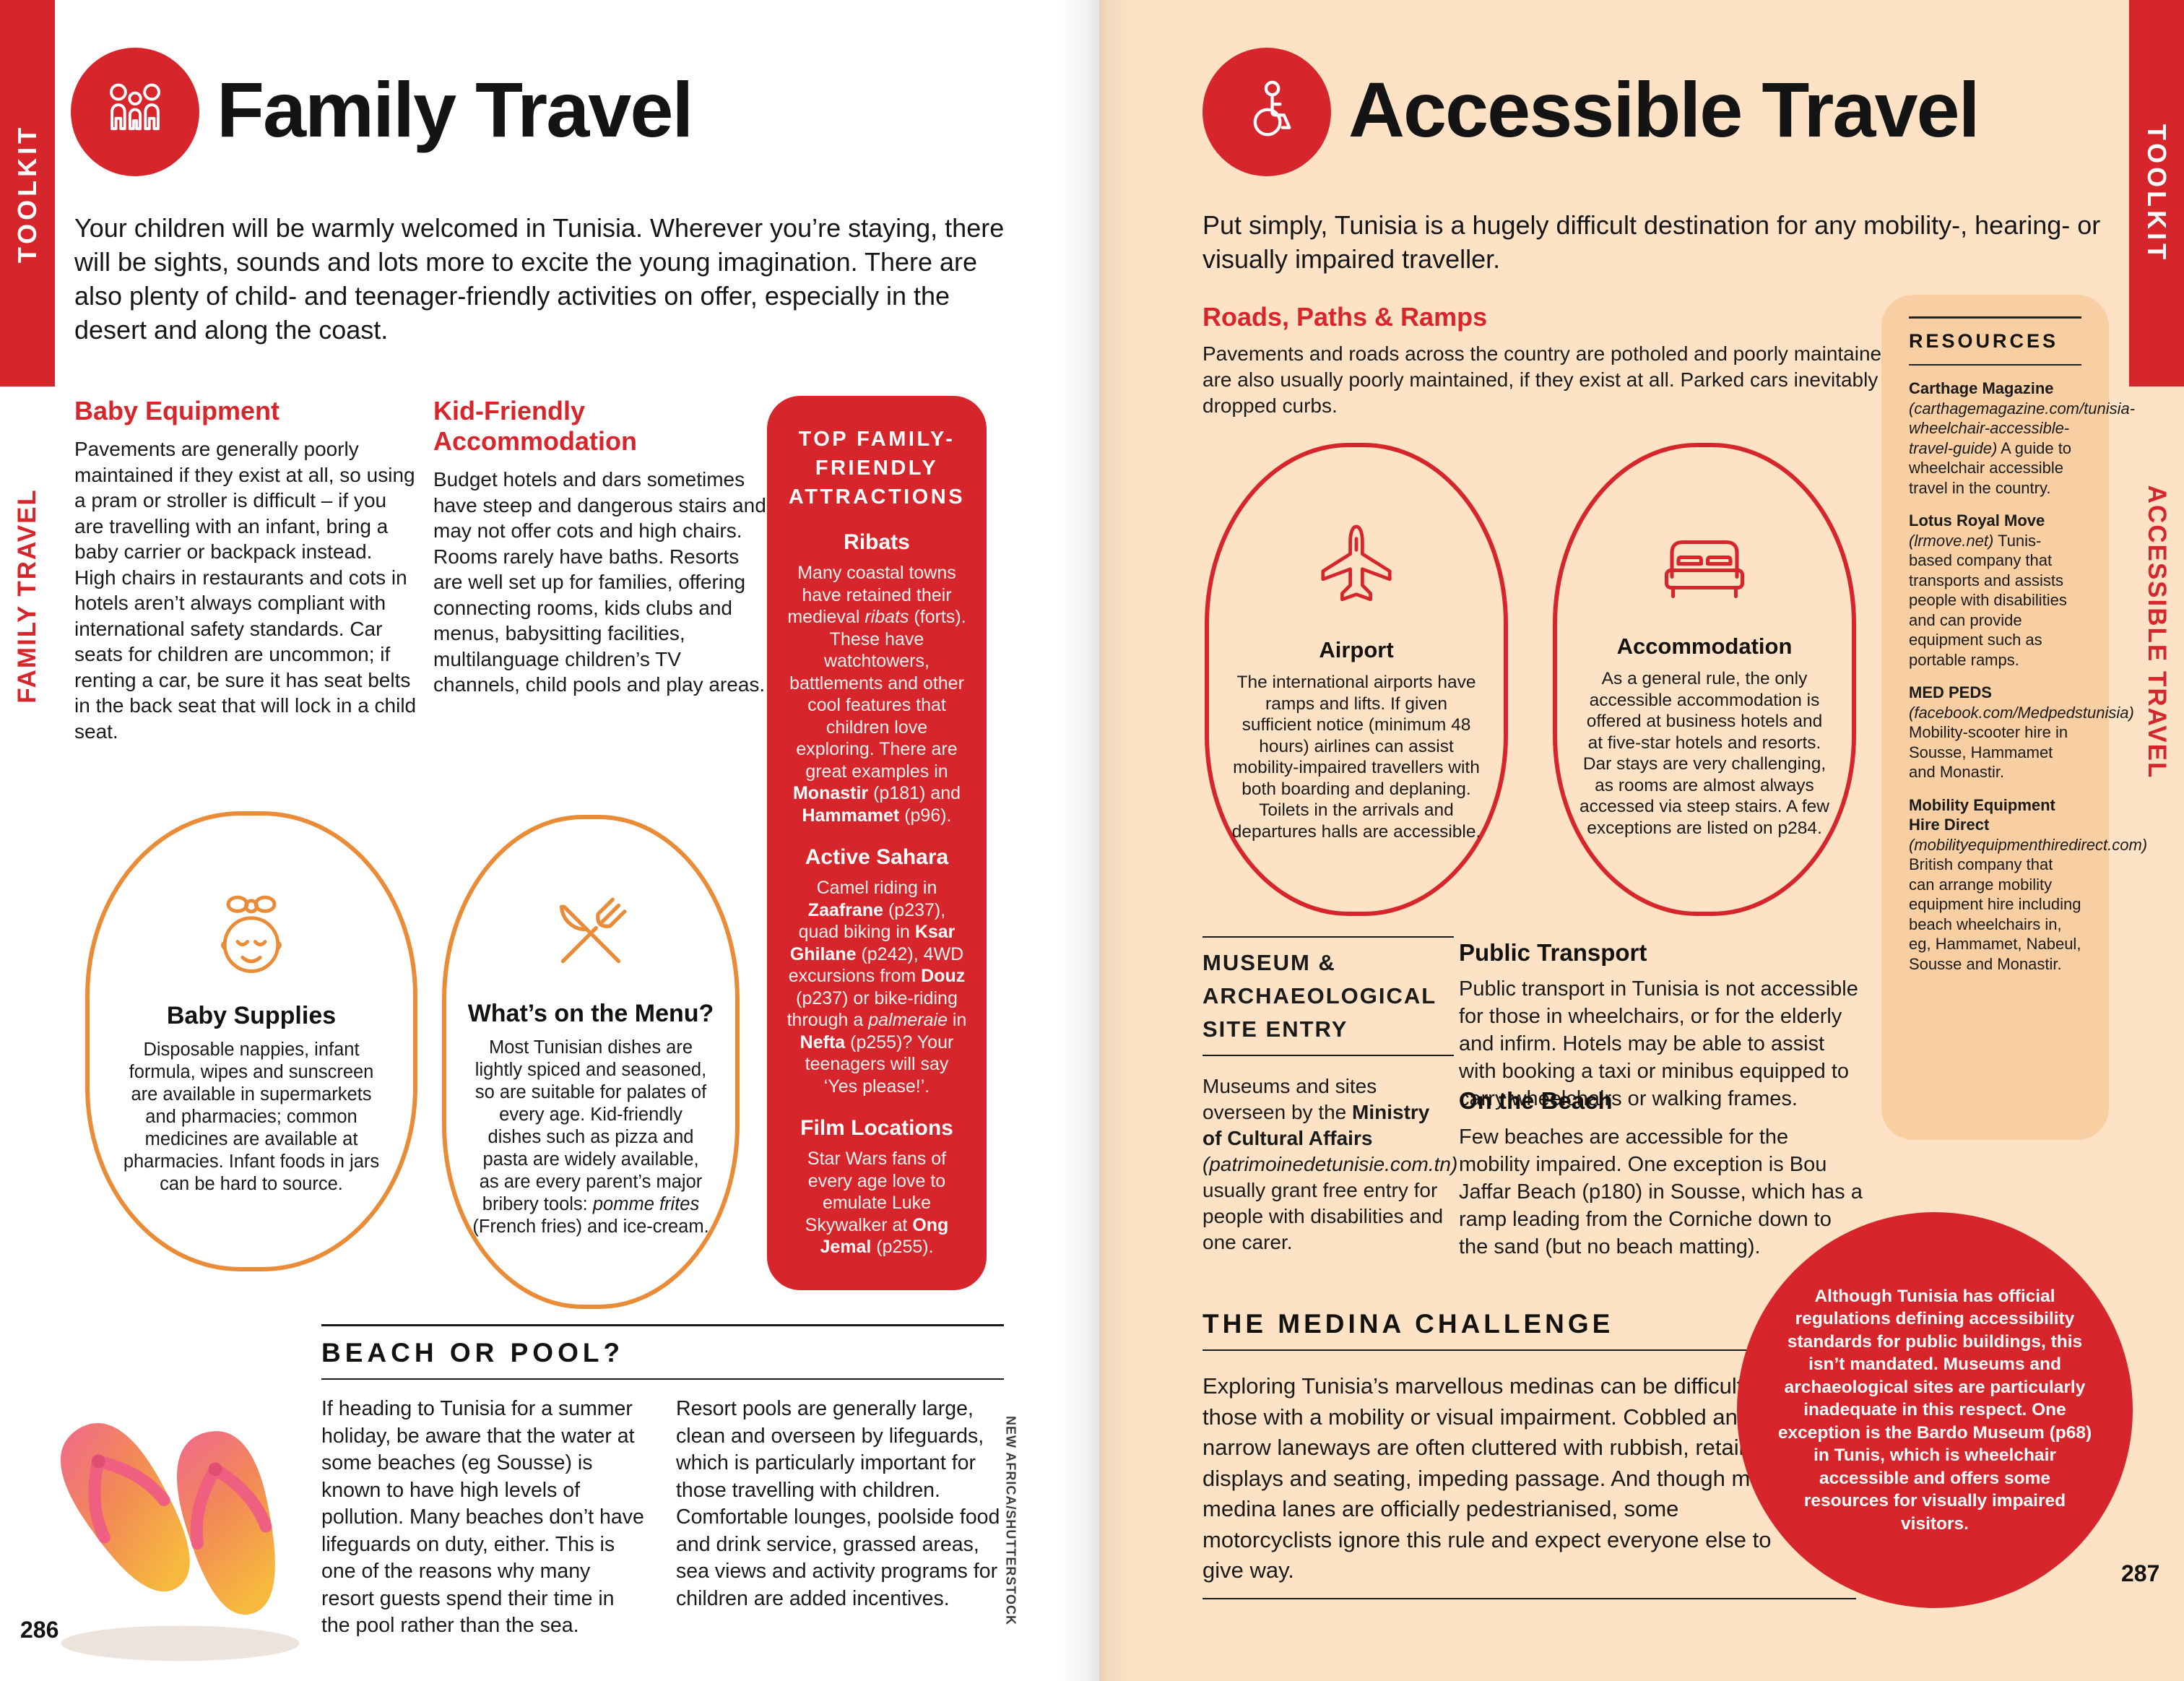  What do you see at coordinates (1356, 649) in the screenshot?
I see `airport-title: Airport` at bounding box center [1356, 649].